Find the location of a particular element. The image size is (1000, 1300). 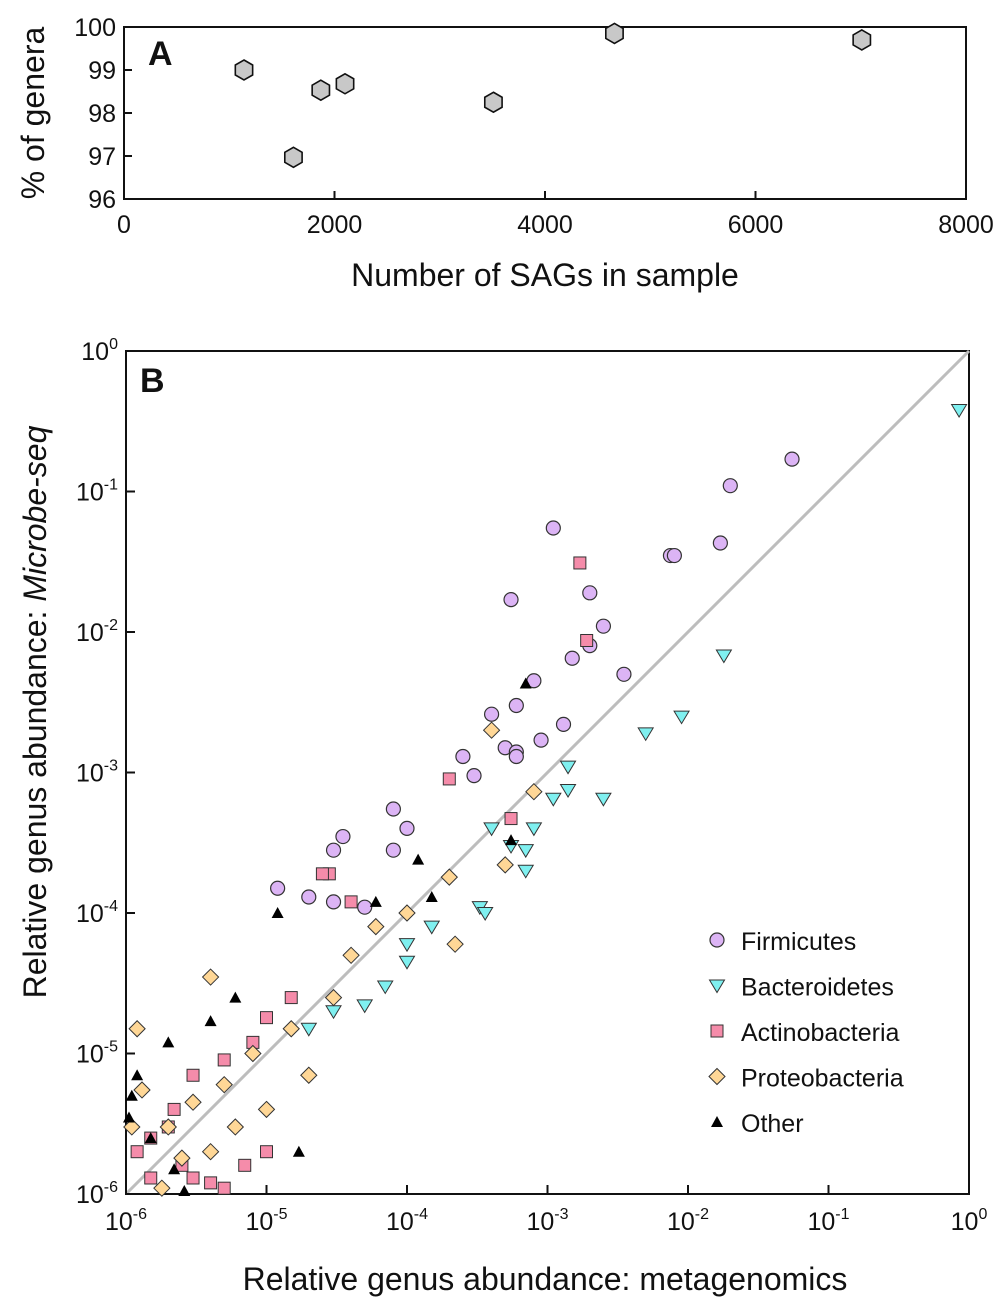

panel-a-x-axis-label: Number of SAGs in sample is located at coordinates (545, 275).